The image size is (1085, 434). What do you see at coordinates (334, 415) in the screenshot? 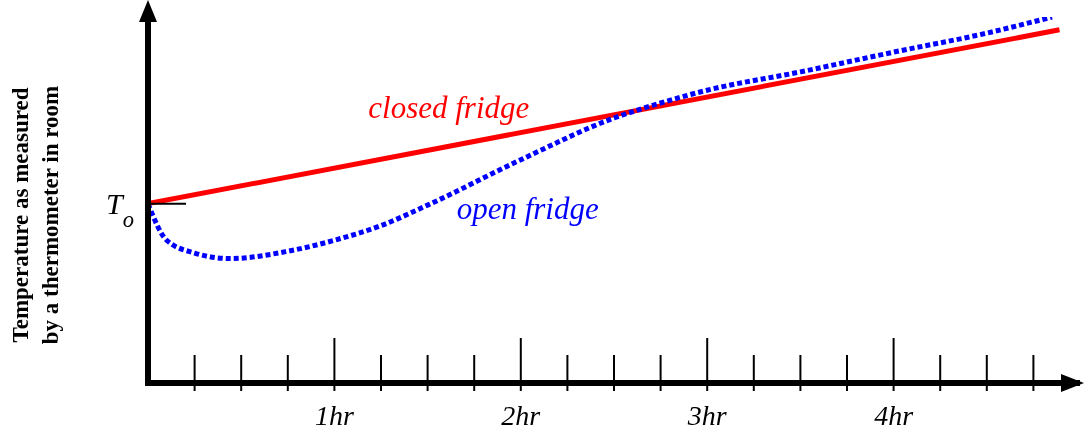
I see `x-tick-label: 1hr` at bounding box center [334, 415].